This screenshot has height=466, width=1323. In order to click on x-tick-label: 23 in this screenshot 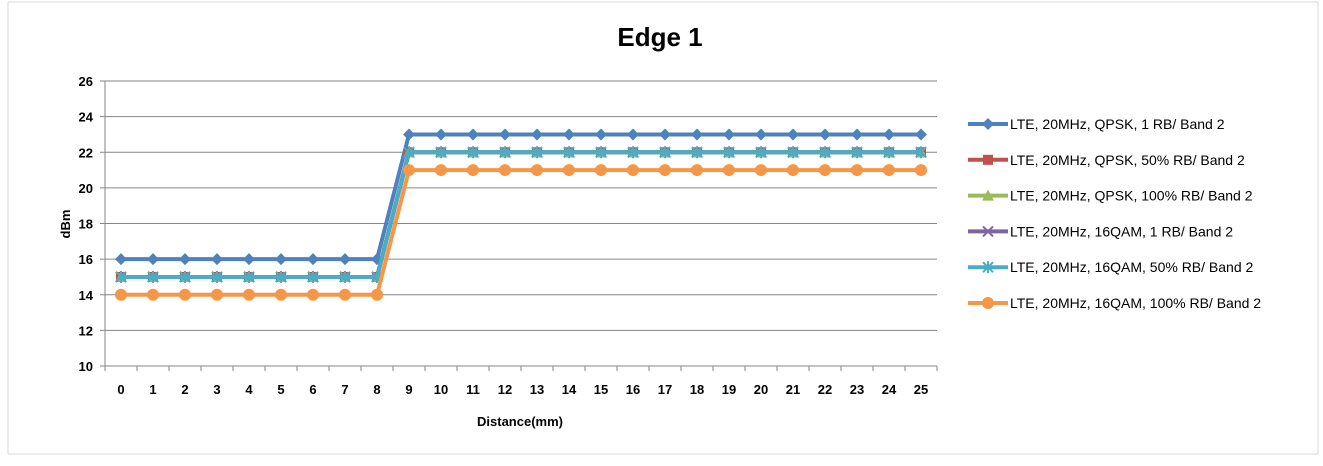, I will do `click(857, 389)`.